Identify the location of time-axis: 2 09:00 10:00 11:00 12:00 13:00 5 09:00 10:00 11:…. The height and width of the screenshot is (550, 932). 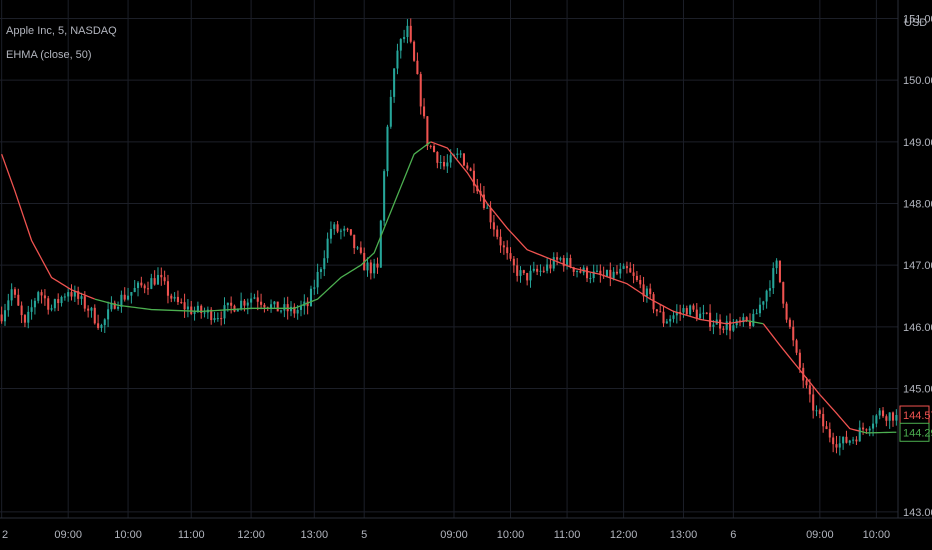
(446, 535).